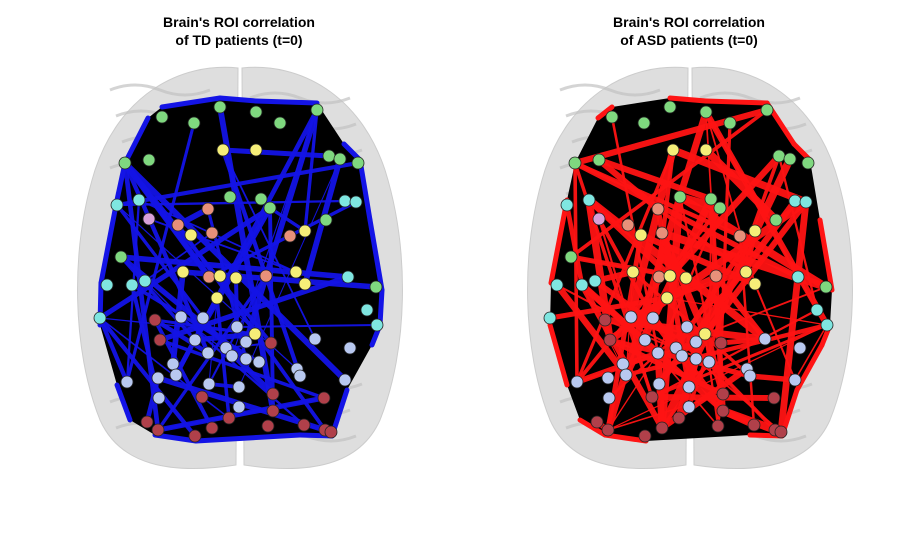 This screenshot has width=900, height=560. What do you see at coordinates (689, 40) in the screenshot?
I see `asd-title-line2: of ASD patients (t=0)` at bounding box center [689, 40].